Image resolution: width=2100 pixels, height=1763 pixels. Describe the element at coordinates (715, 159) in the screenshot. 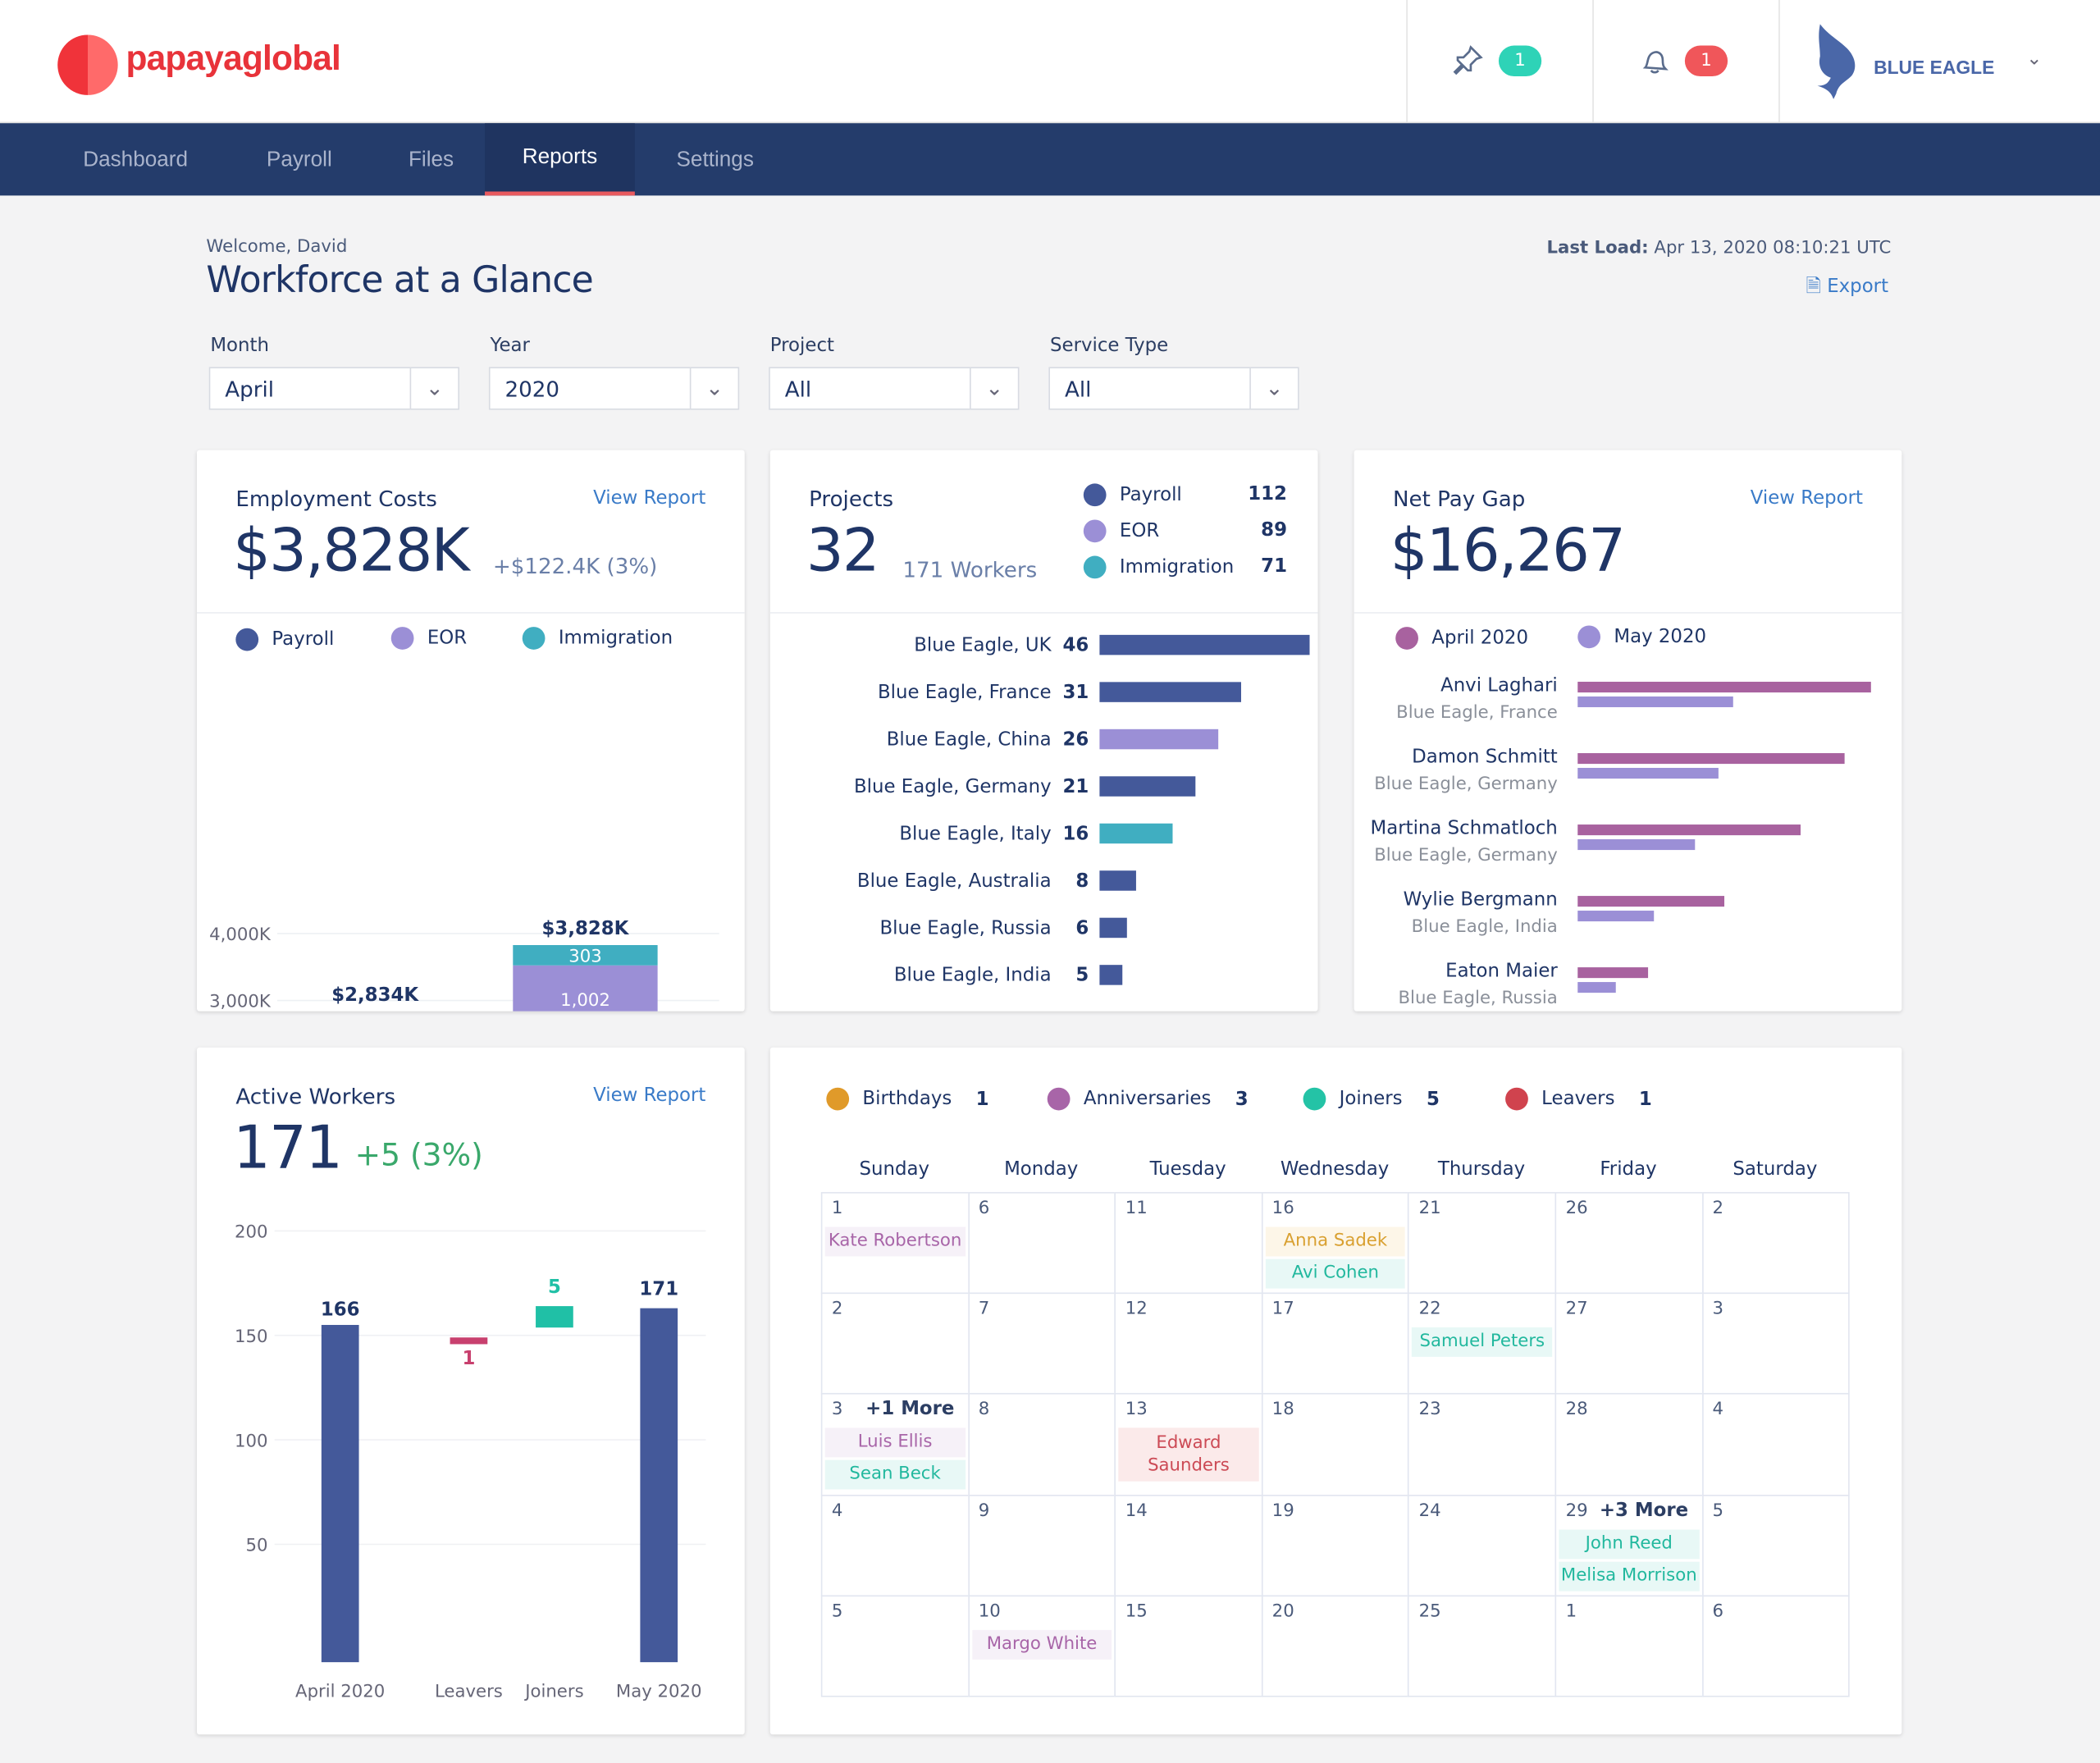

I see `nav-settings: Settings` at that location.